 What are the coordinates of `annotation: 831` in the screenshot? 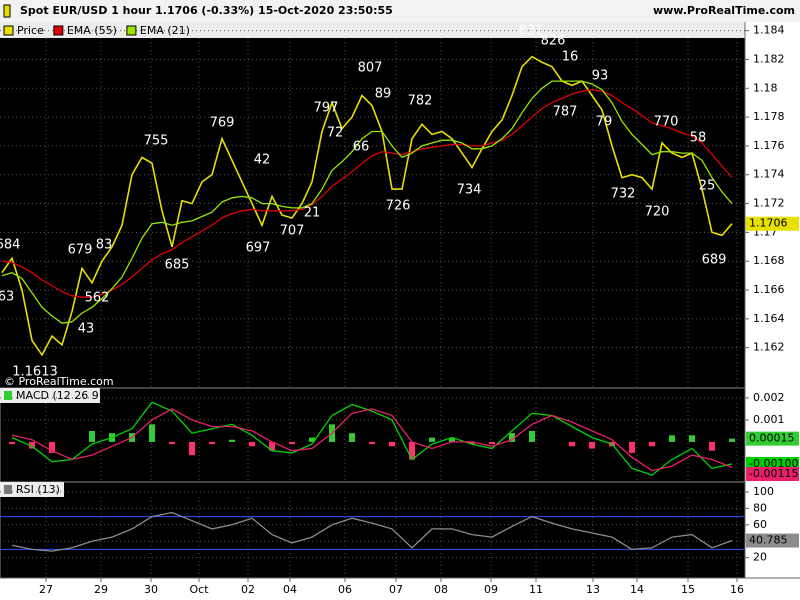 It's located at (531, 31).